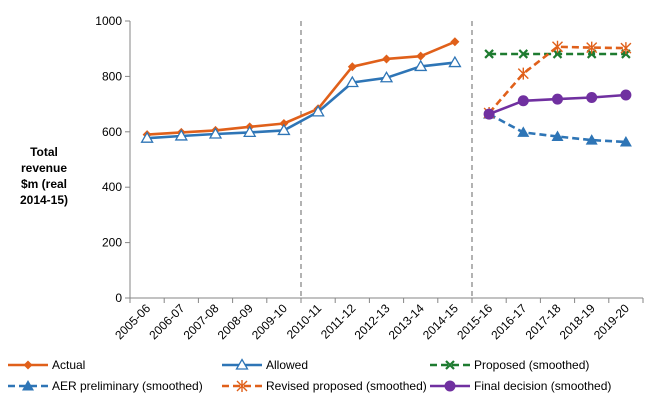 This screenshot has height=394, width=659. Describe the element at coordinates (44, 168) in the screenshot. I see `y-axis-title-line-2: revenue` at that location.